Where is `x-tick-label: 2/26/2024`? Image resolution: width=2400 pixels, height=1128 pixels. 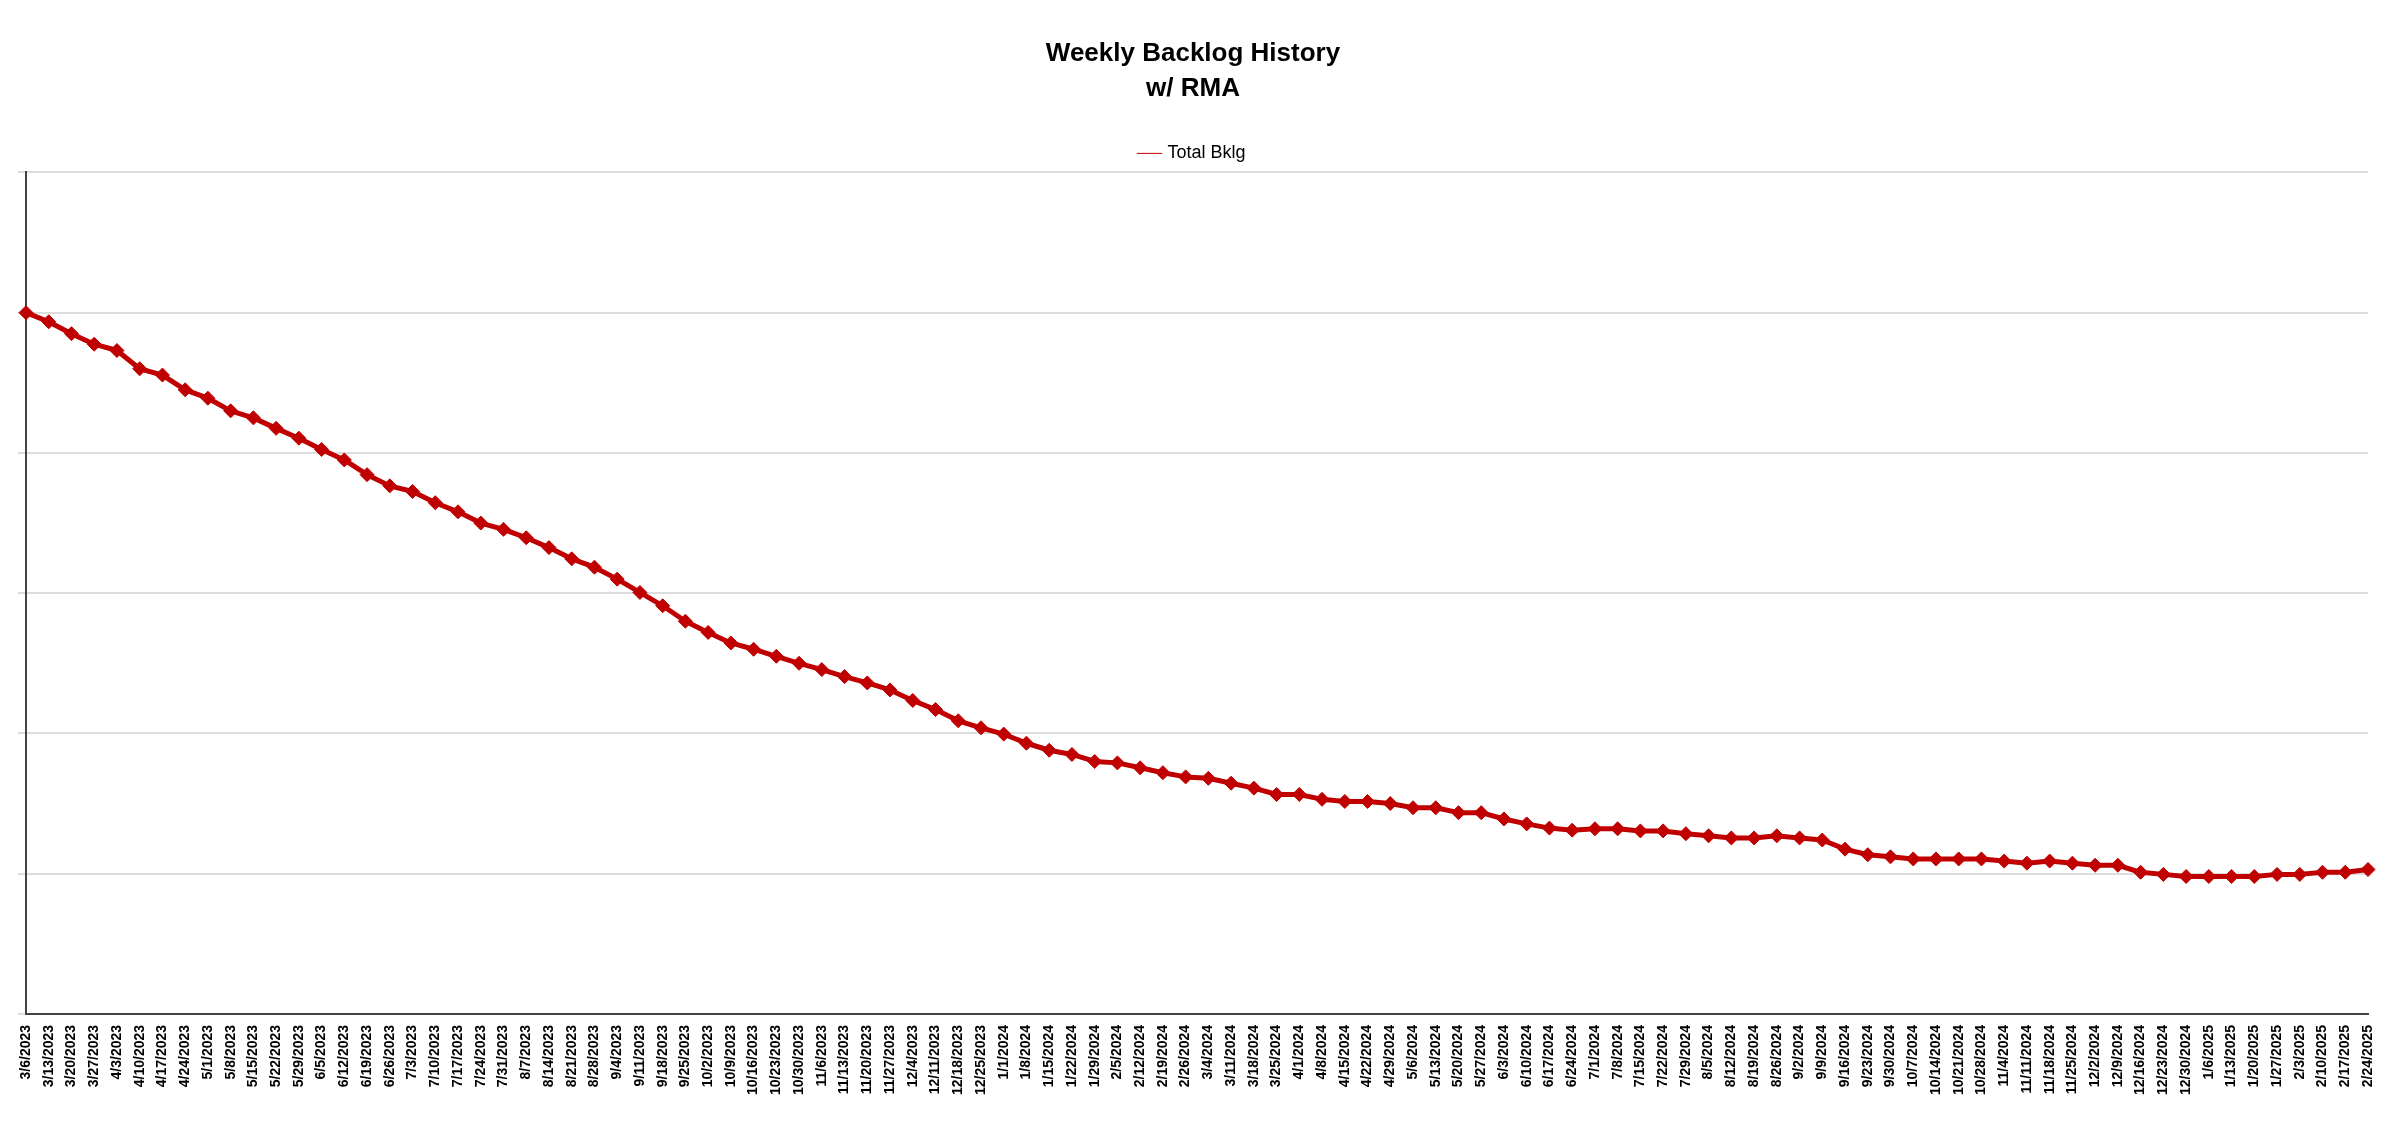
x-tick-label: 2/26/2024 is located at coordinates (1184, 1056).